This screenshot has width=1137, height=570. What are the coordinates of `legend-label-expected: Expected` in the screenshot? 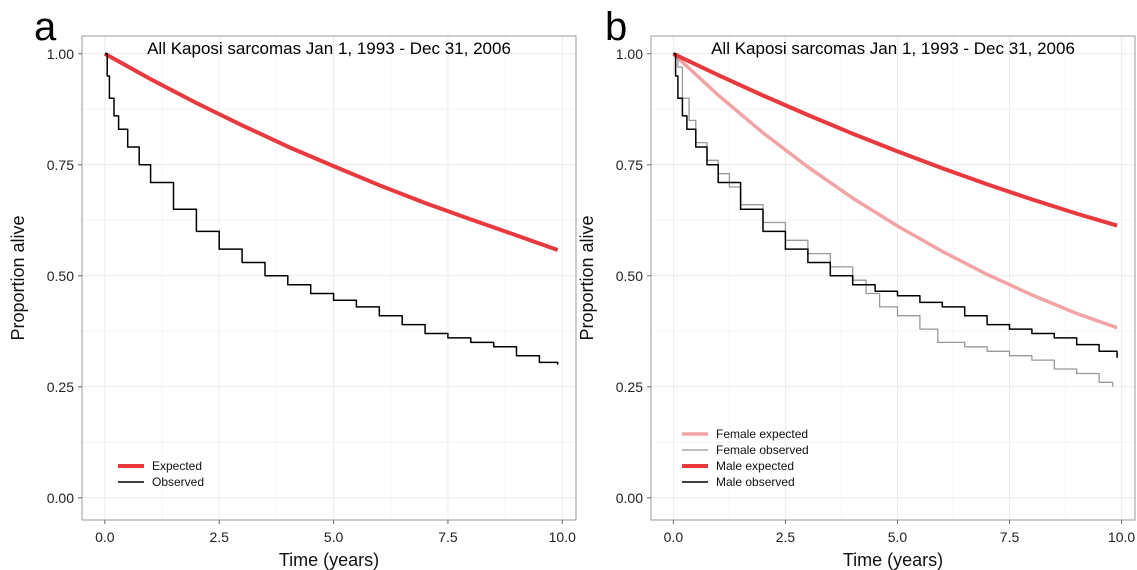 It's located at (177, 466).